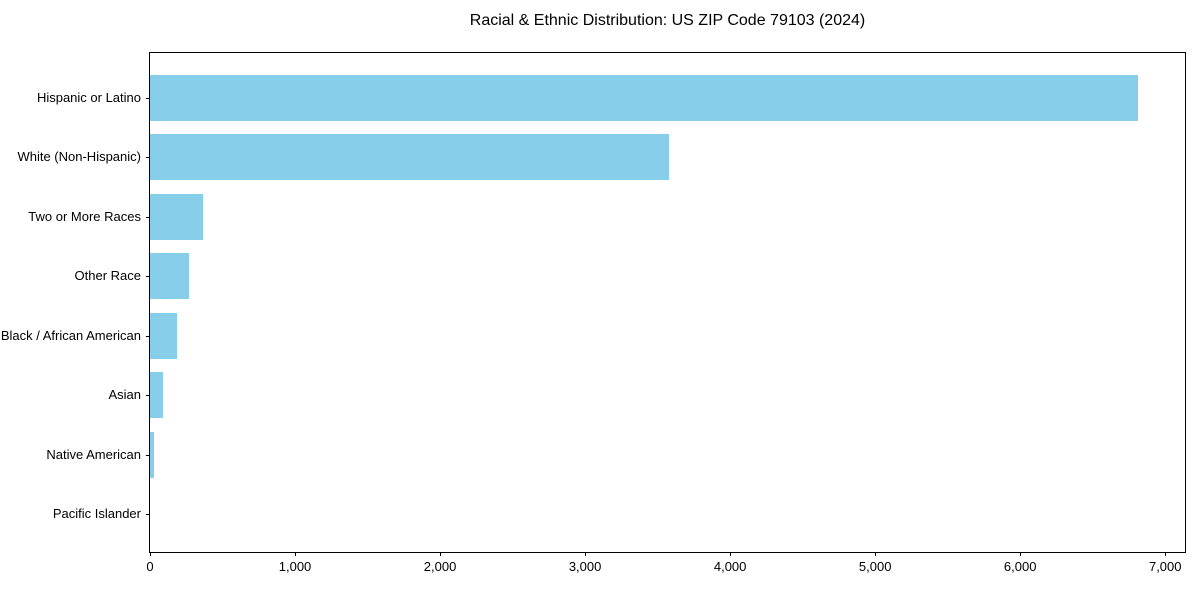 The height and width of the screenshot is (600, 1200). Describe the element at coordinates (1165, 566) in the screenshot. I see `x-axis-tick-label: 7,000` at that location.